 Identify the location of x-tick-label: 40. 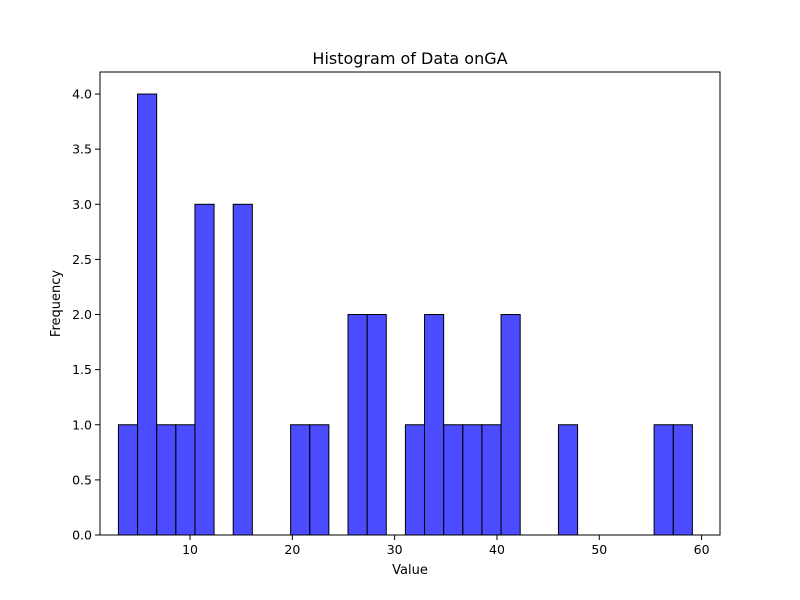
(497, 549).